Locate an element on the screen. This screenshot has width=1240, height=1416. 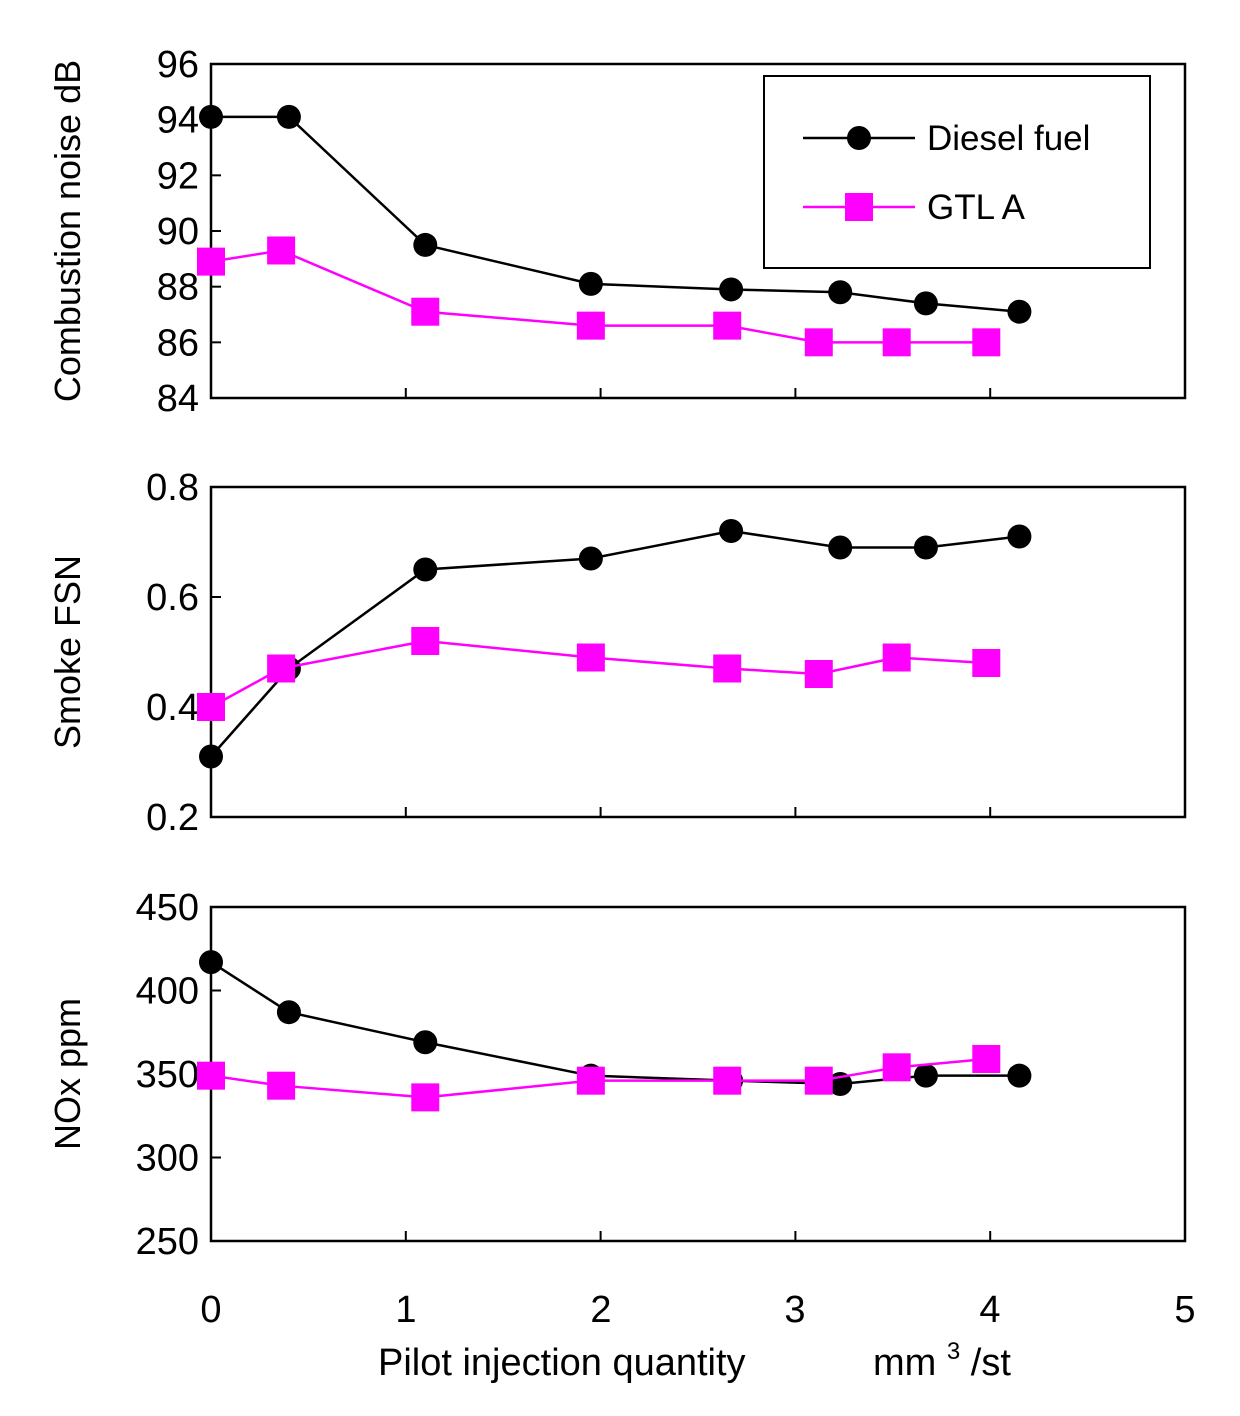
y-axis-title: NOx ppm is located at coordinates (67, 1074).